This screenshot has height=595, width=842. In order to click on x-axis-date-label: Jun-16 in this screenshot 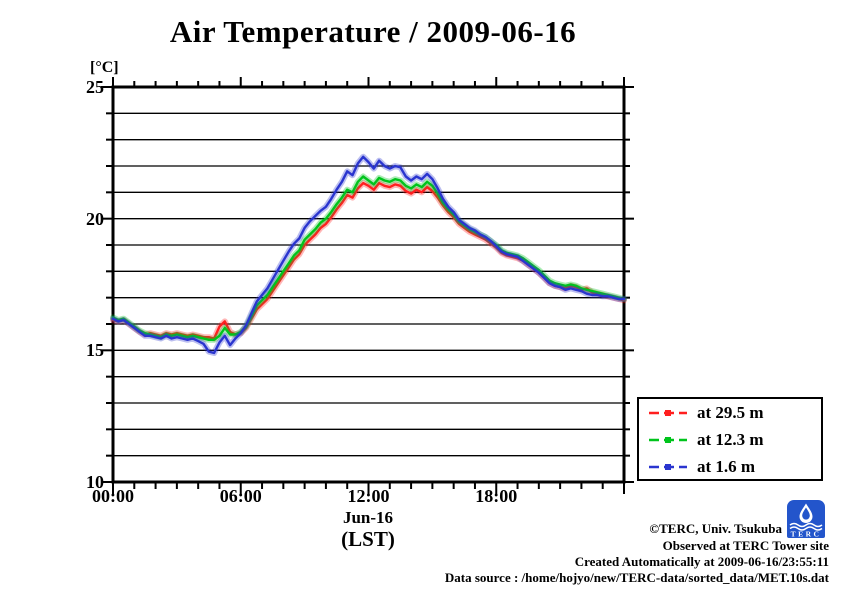, I will do `click(368, 517)`.